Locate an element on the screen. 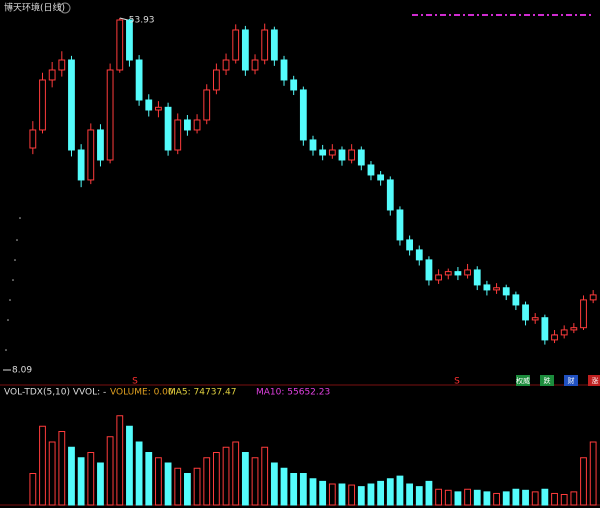 The height and width of the screenshot is (508, 600). low-label: 8.09 is located at coordinates (22, 371).